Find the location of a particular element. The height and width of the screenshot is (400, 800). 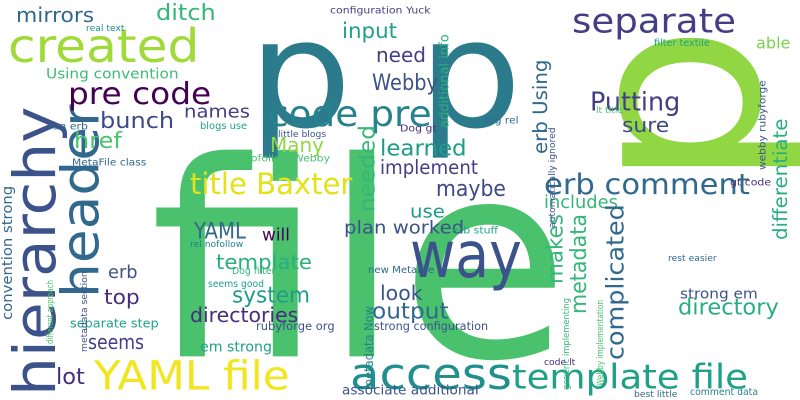

word-w48: directory is located at coordinates (728, 307).